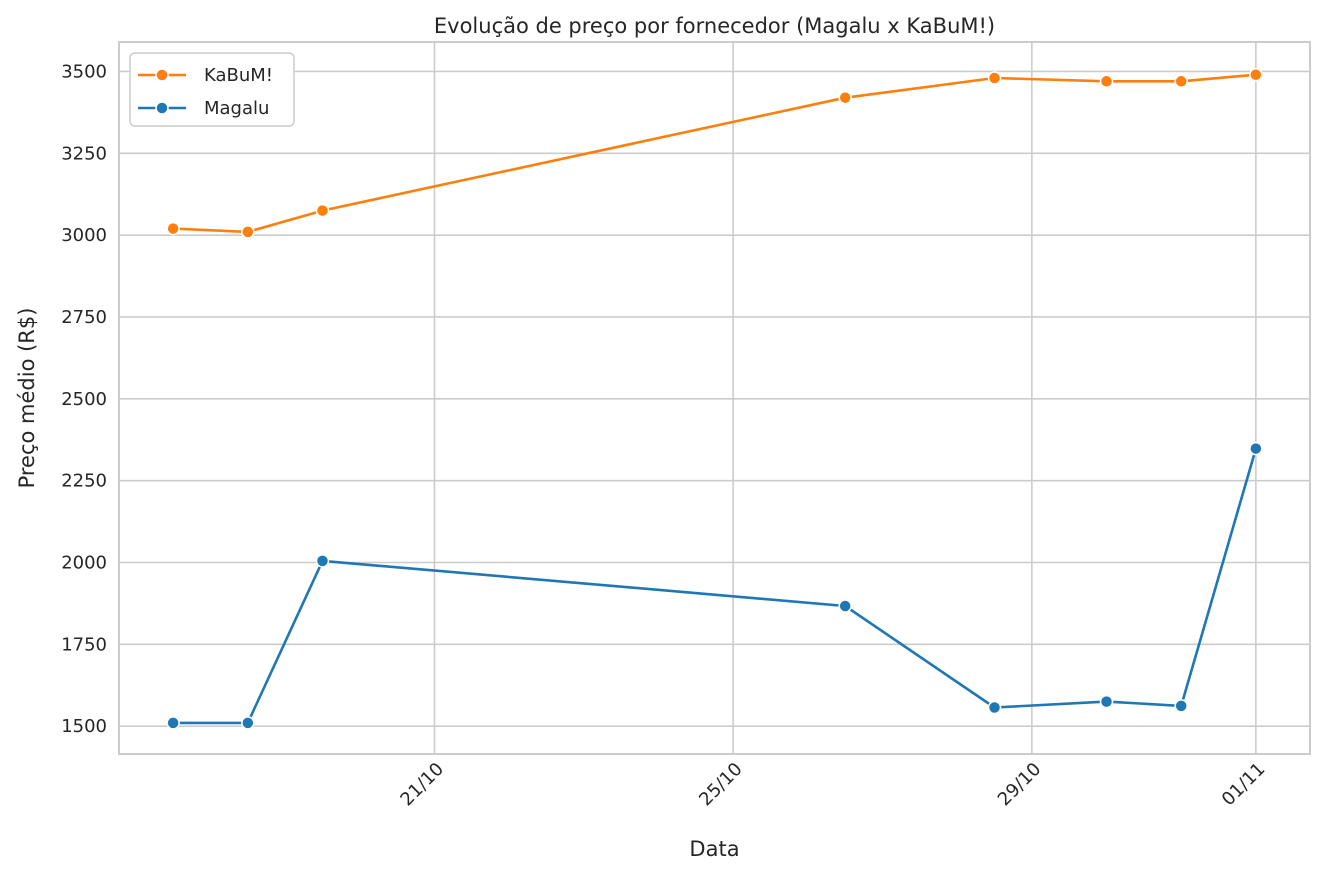 This screenshot has width=1325, height=875. Describe the element at coordinates (238, 75) in the screenshot. I see `legend-label: KaBuM!` at that location.